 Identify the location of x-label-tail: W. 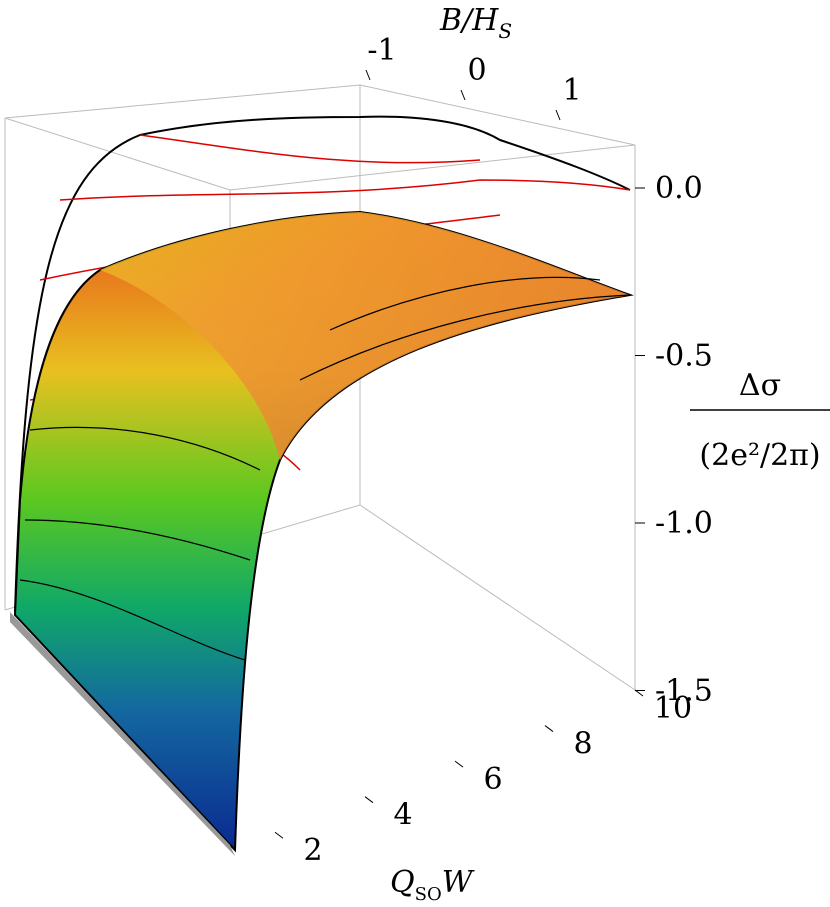
(458, 882).